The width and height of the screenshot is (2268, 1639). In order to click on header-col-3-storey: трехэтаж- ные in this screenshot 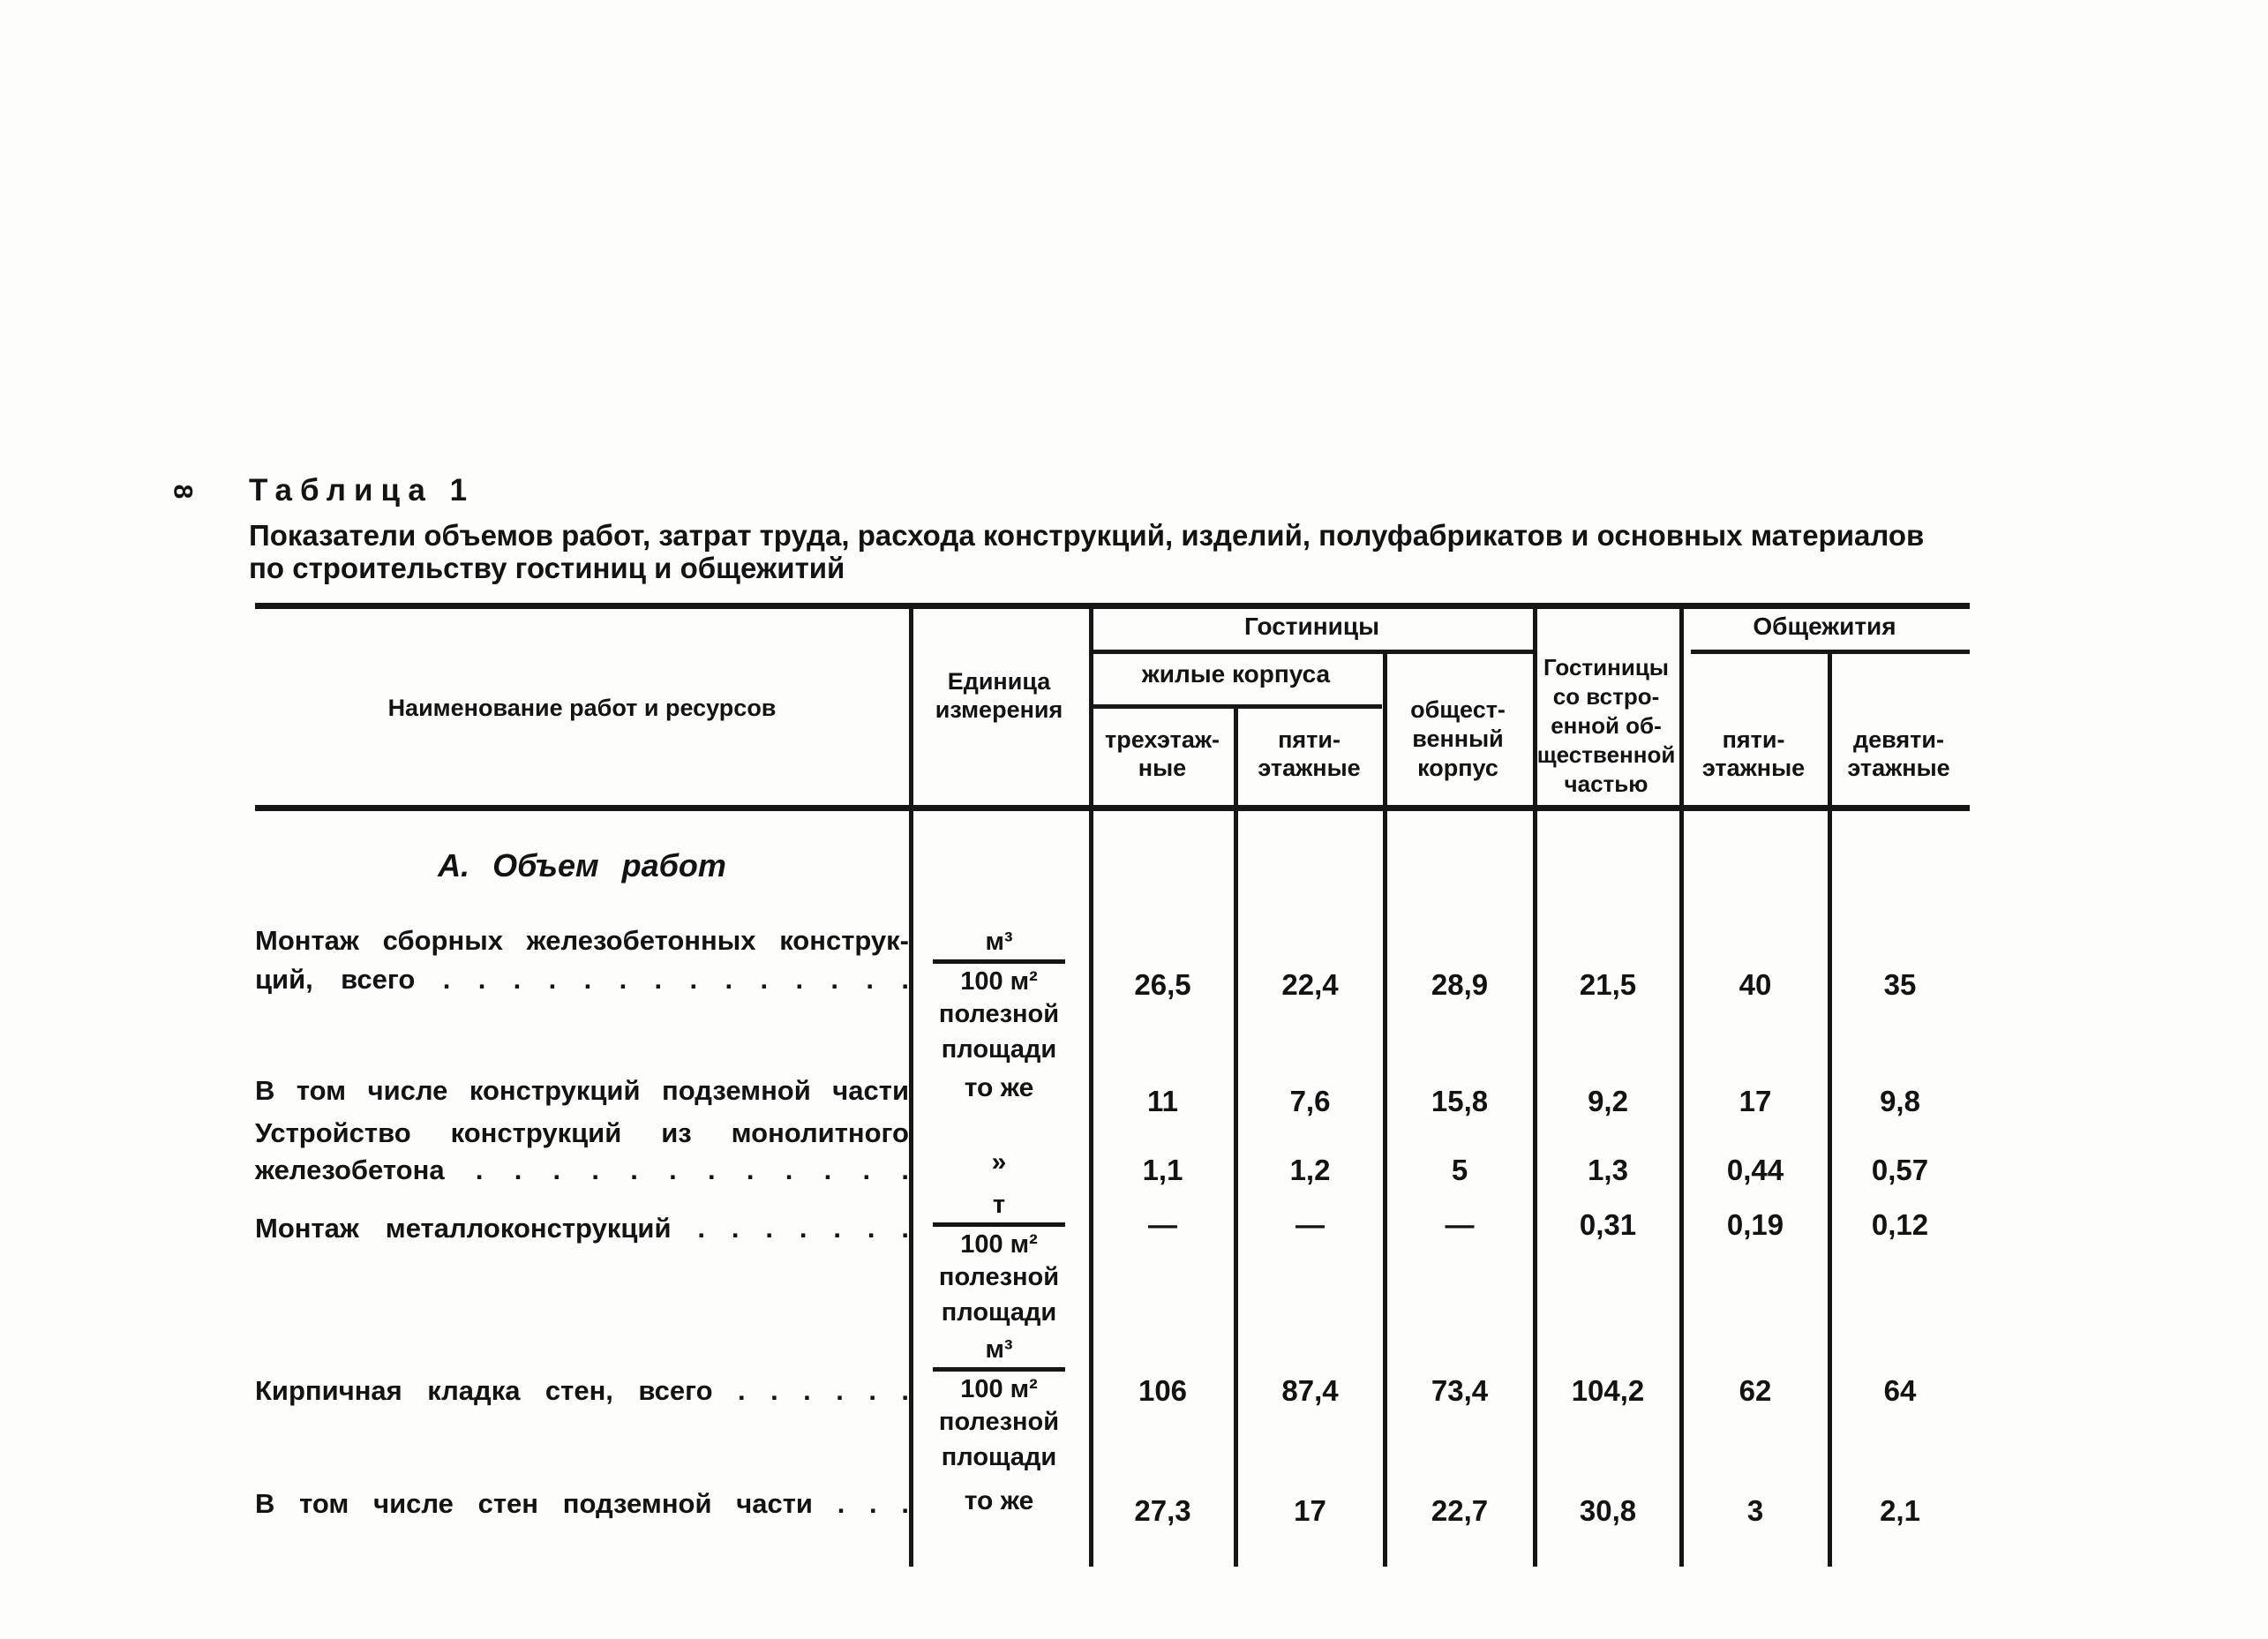, I will do `click(1162, 753)`.